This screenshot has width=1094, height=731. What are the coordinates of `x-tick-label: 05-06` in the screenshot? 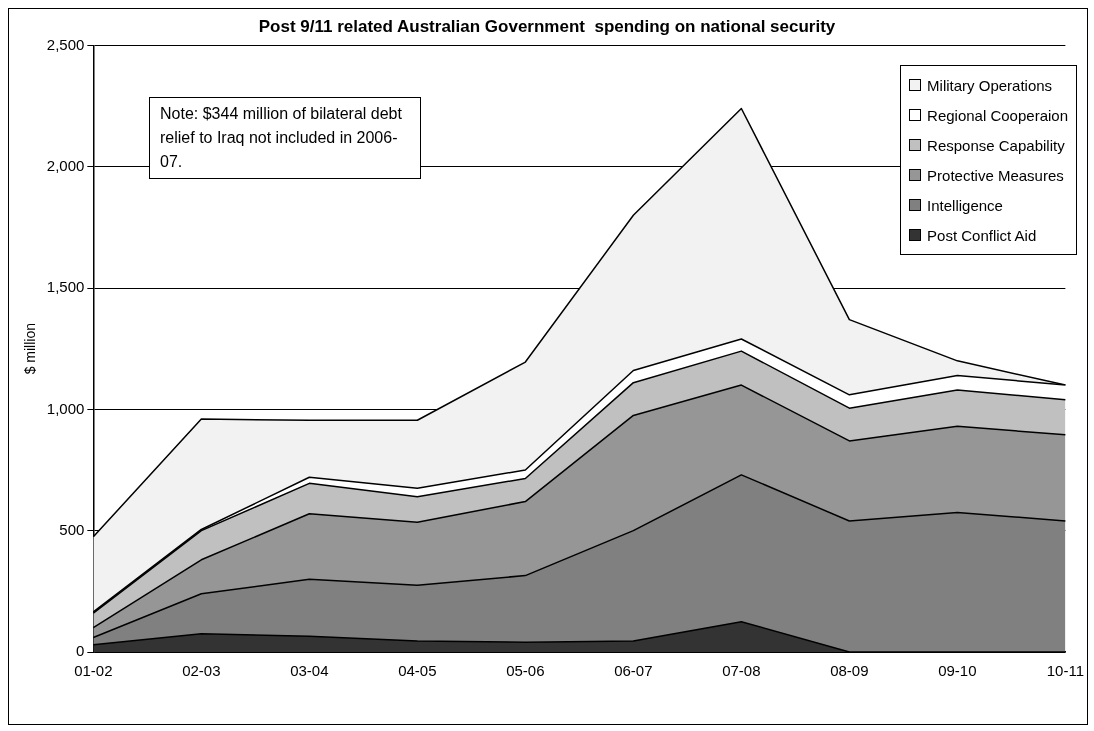 It's located at (525, 671).